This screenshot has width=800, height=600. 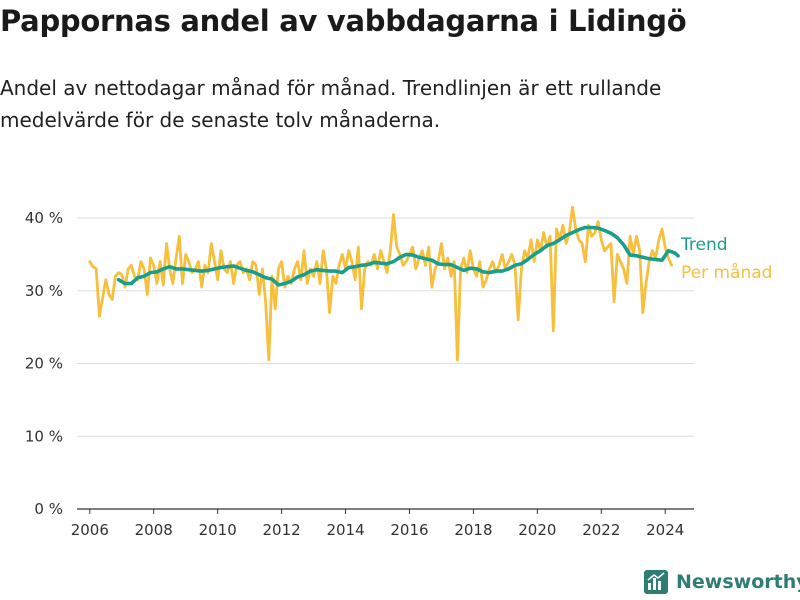 I want to click on x-tick-label: 2020, so click(x=537, y=530).